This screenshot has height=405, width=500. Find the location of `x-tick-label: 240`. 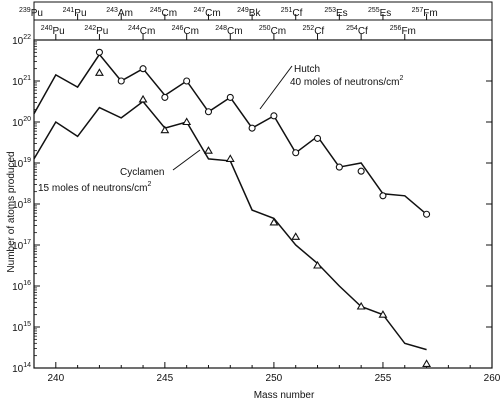

x-tick-label: 240 is located at coordinates (55, 378).